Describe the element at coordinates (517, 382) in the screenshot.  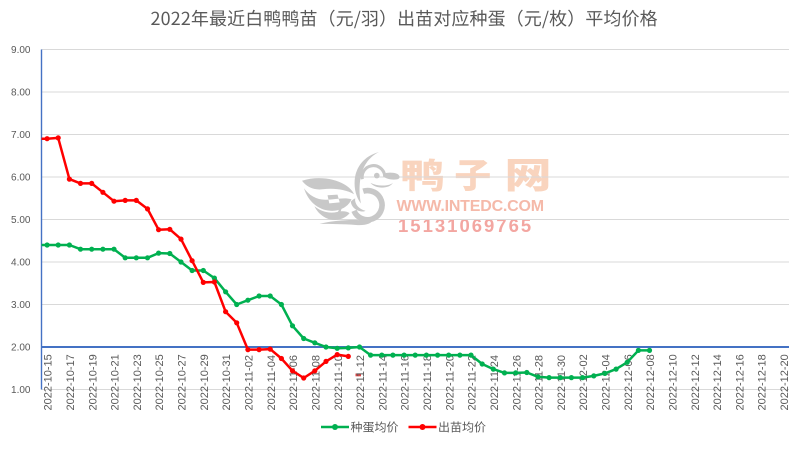
I see `svg-text: 2022-11-26` at that location.